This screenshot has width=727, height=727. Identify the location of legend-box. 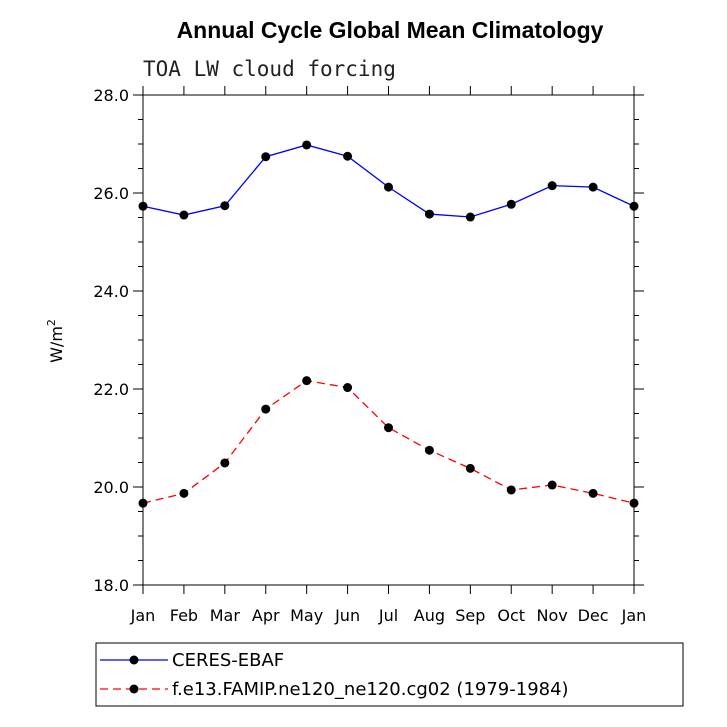
(389, 674).